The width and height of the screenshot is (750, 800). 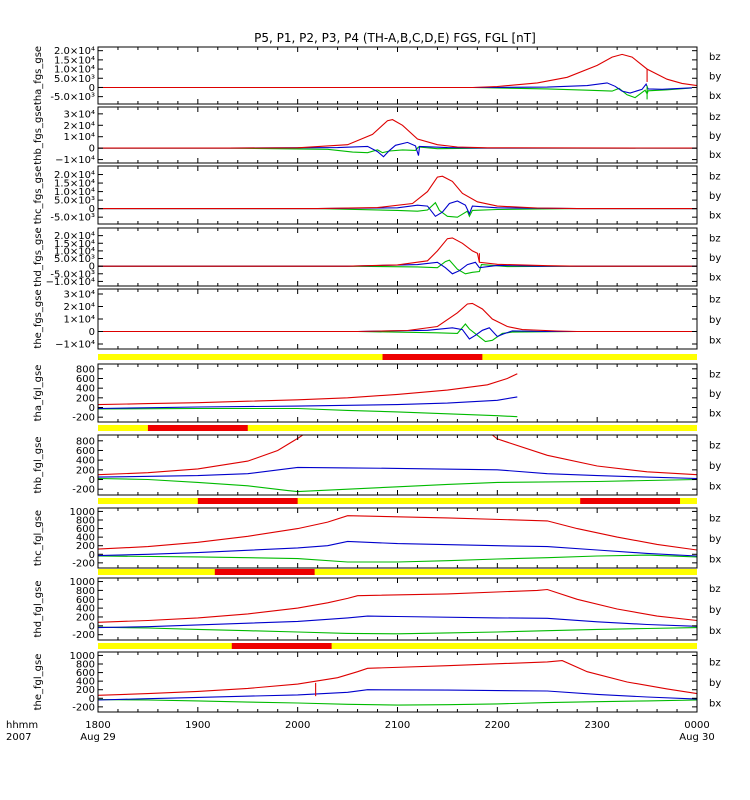 What do you see at coordinates (38, 318) in the screenshot?
I see `y-axis-label: the_fgs_gse` at bounding box center [38, 318].